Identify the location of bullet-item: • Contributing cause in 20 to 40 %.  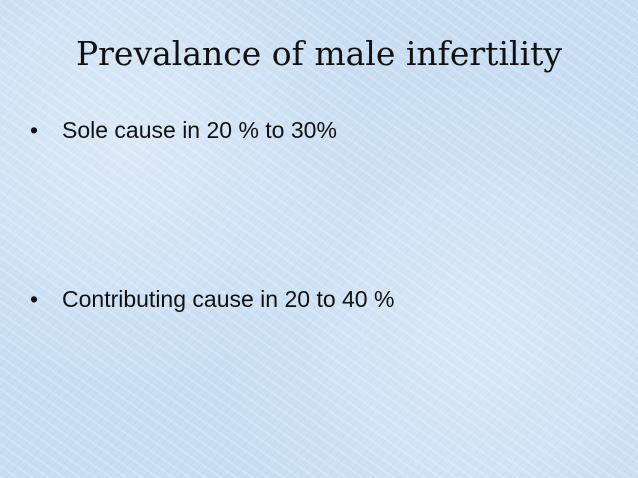
(212, 299).